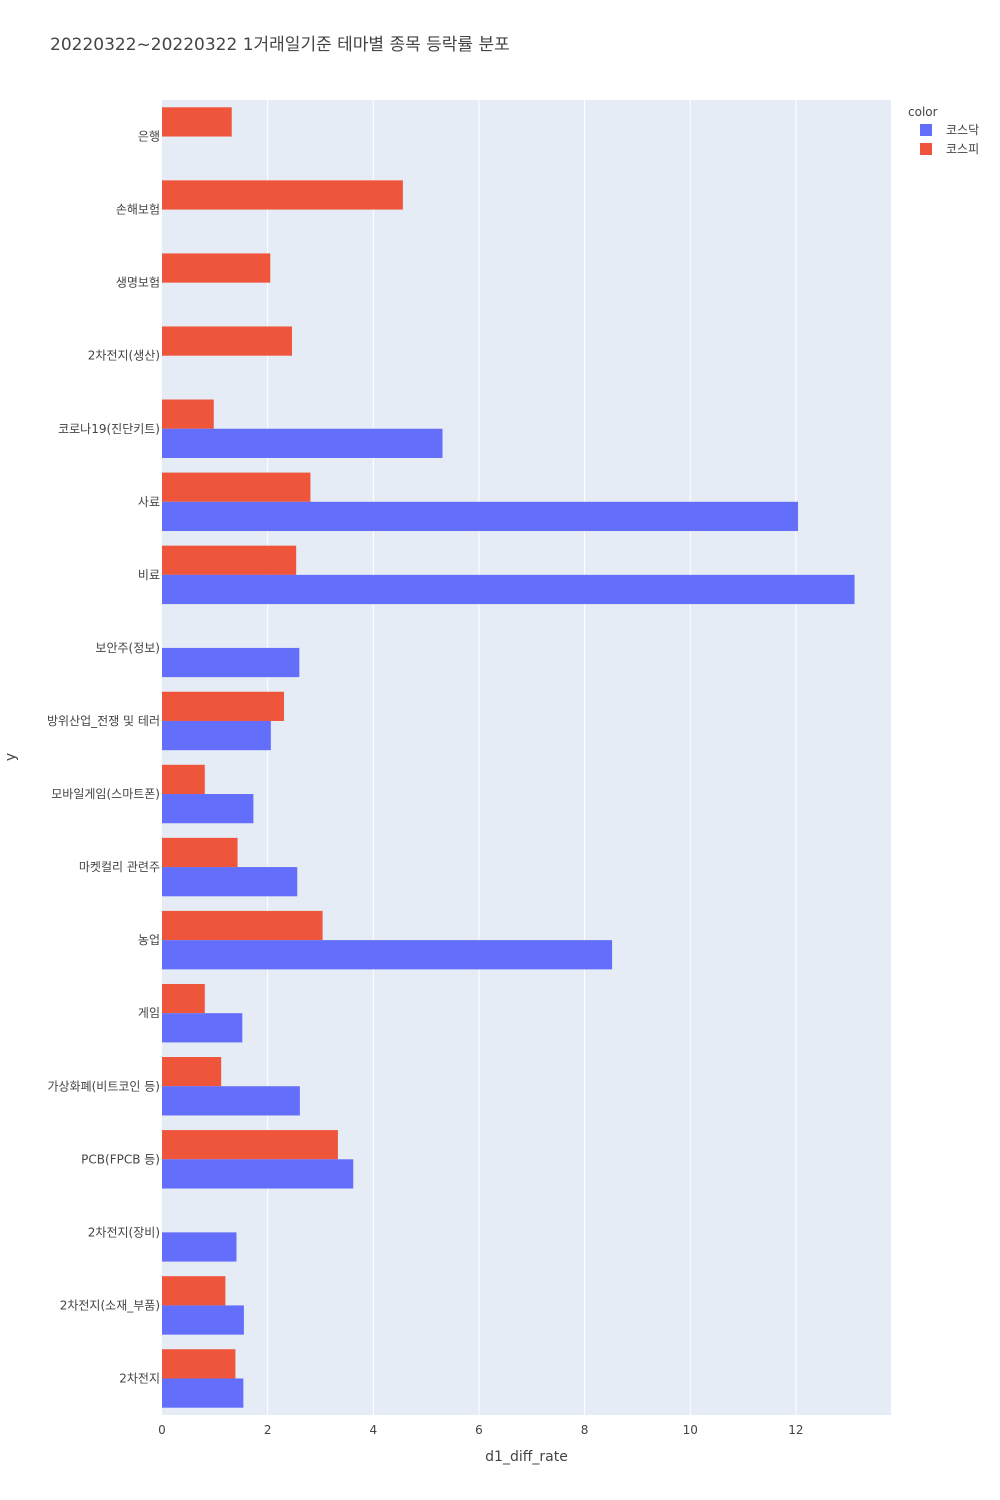 This screenshot has height=1500, width=1000. Describe the element at coordinates (149, 575) in the screenshot. I see `y-tick-label: 비료` at that location.